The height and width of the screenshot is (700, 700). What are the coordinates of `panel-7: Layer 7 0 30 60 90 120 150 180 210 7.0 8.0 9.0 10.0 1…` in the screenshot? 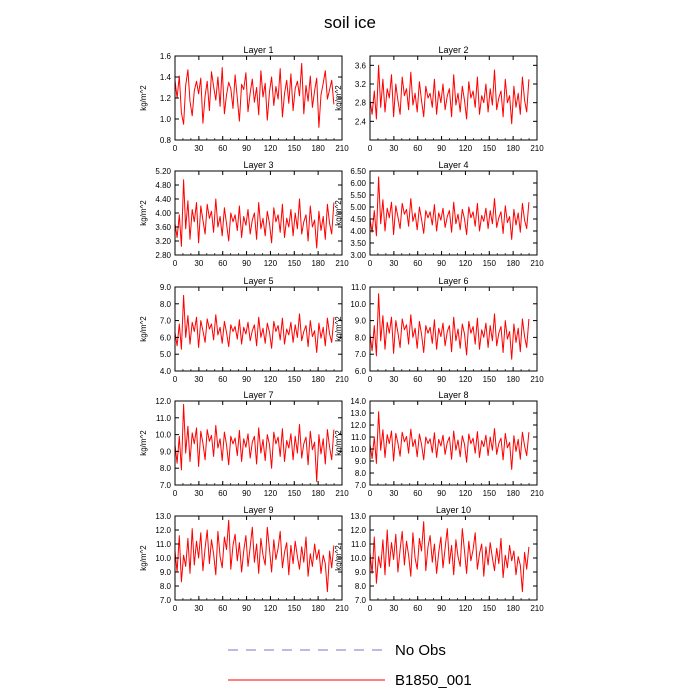 It's located at (244, 444).